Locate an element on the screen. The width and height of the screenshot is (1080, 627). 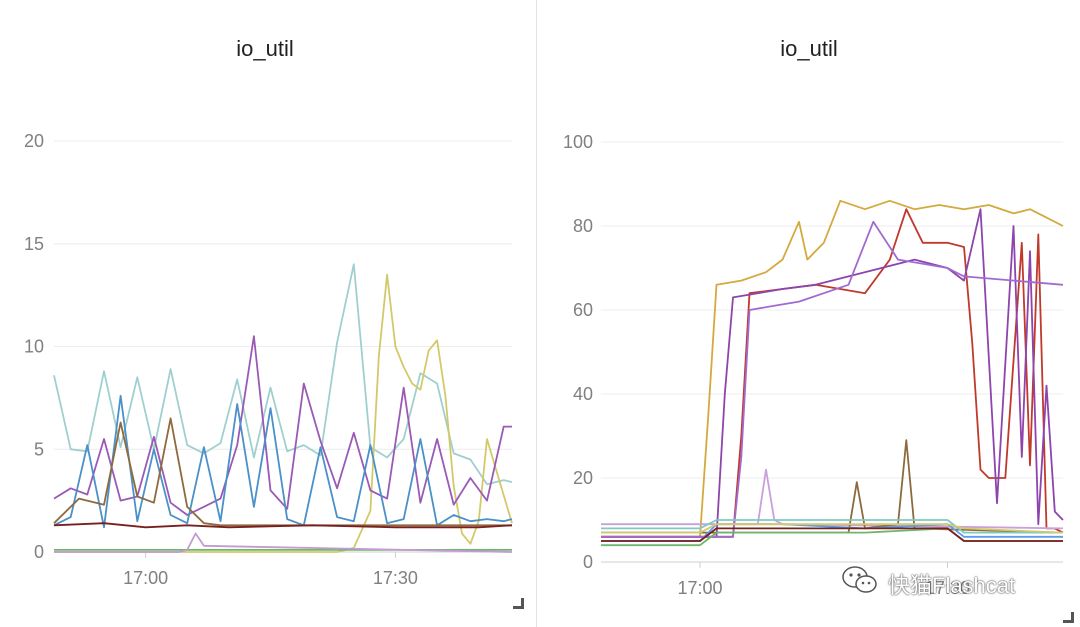
watermark-text: 快猫Flashcat is located at coordinates (952, 585).